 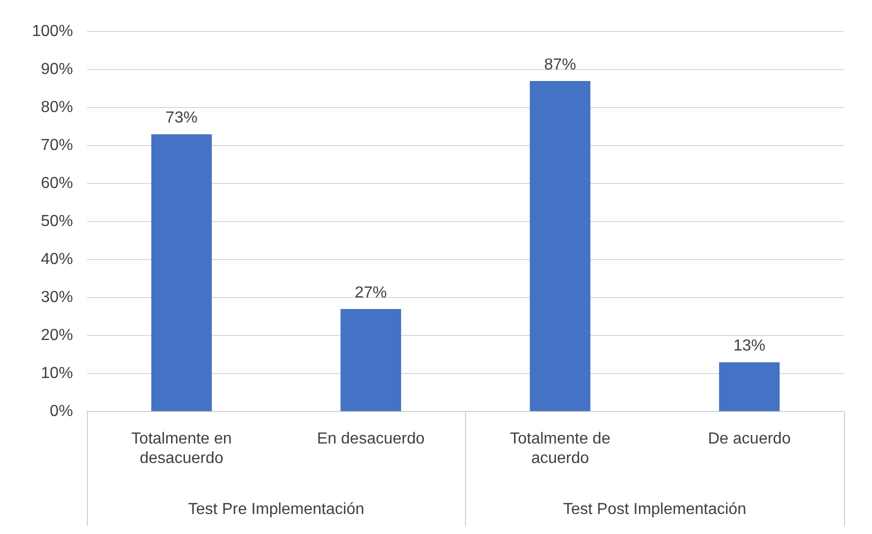 I want to click on data-label: 27%, so click(x=370, y=293).